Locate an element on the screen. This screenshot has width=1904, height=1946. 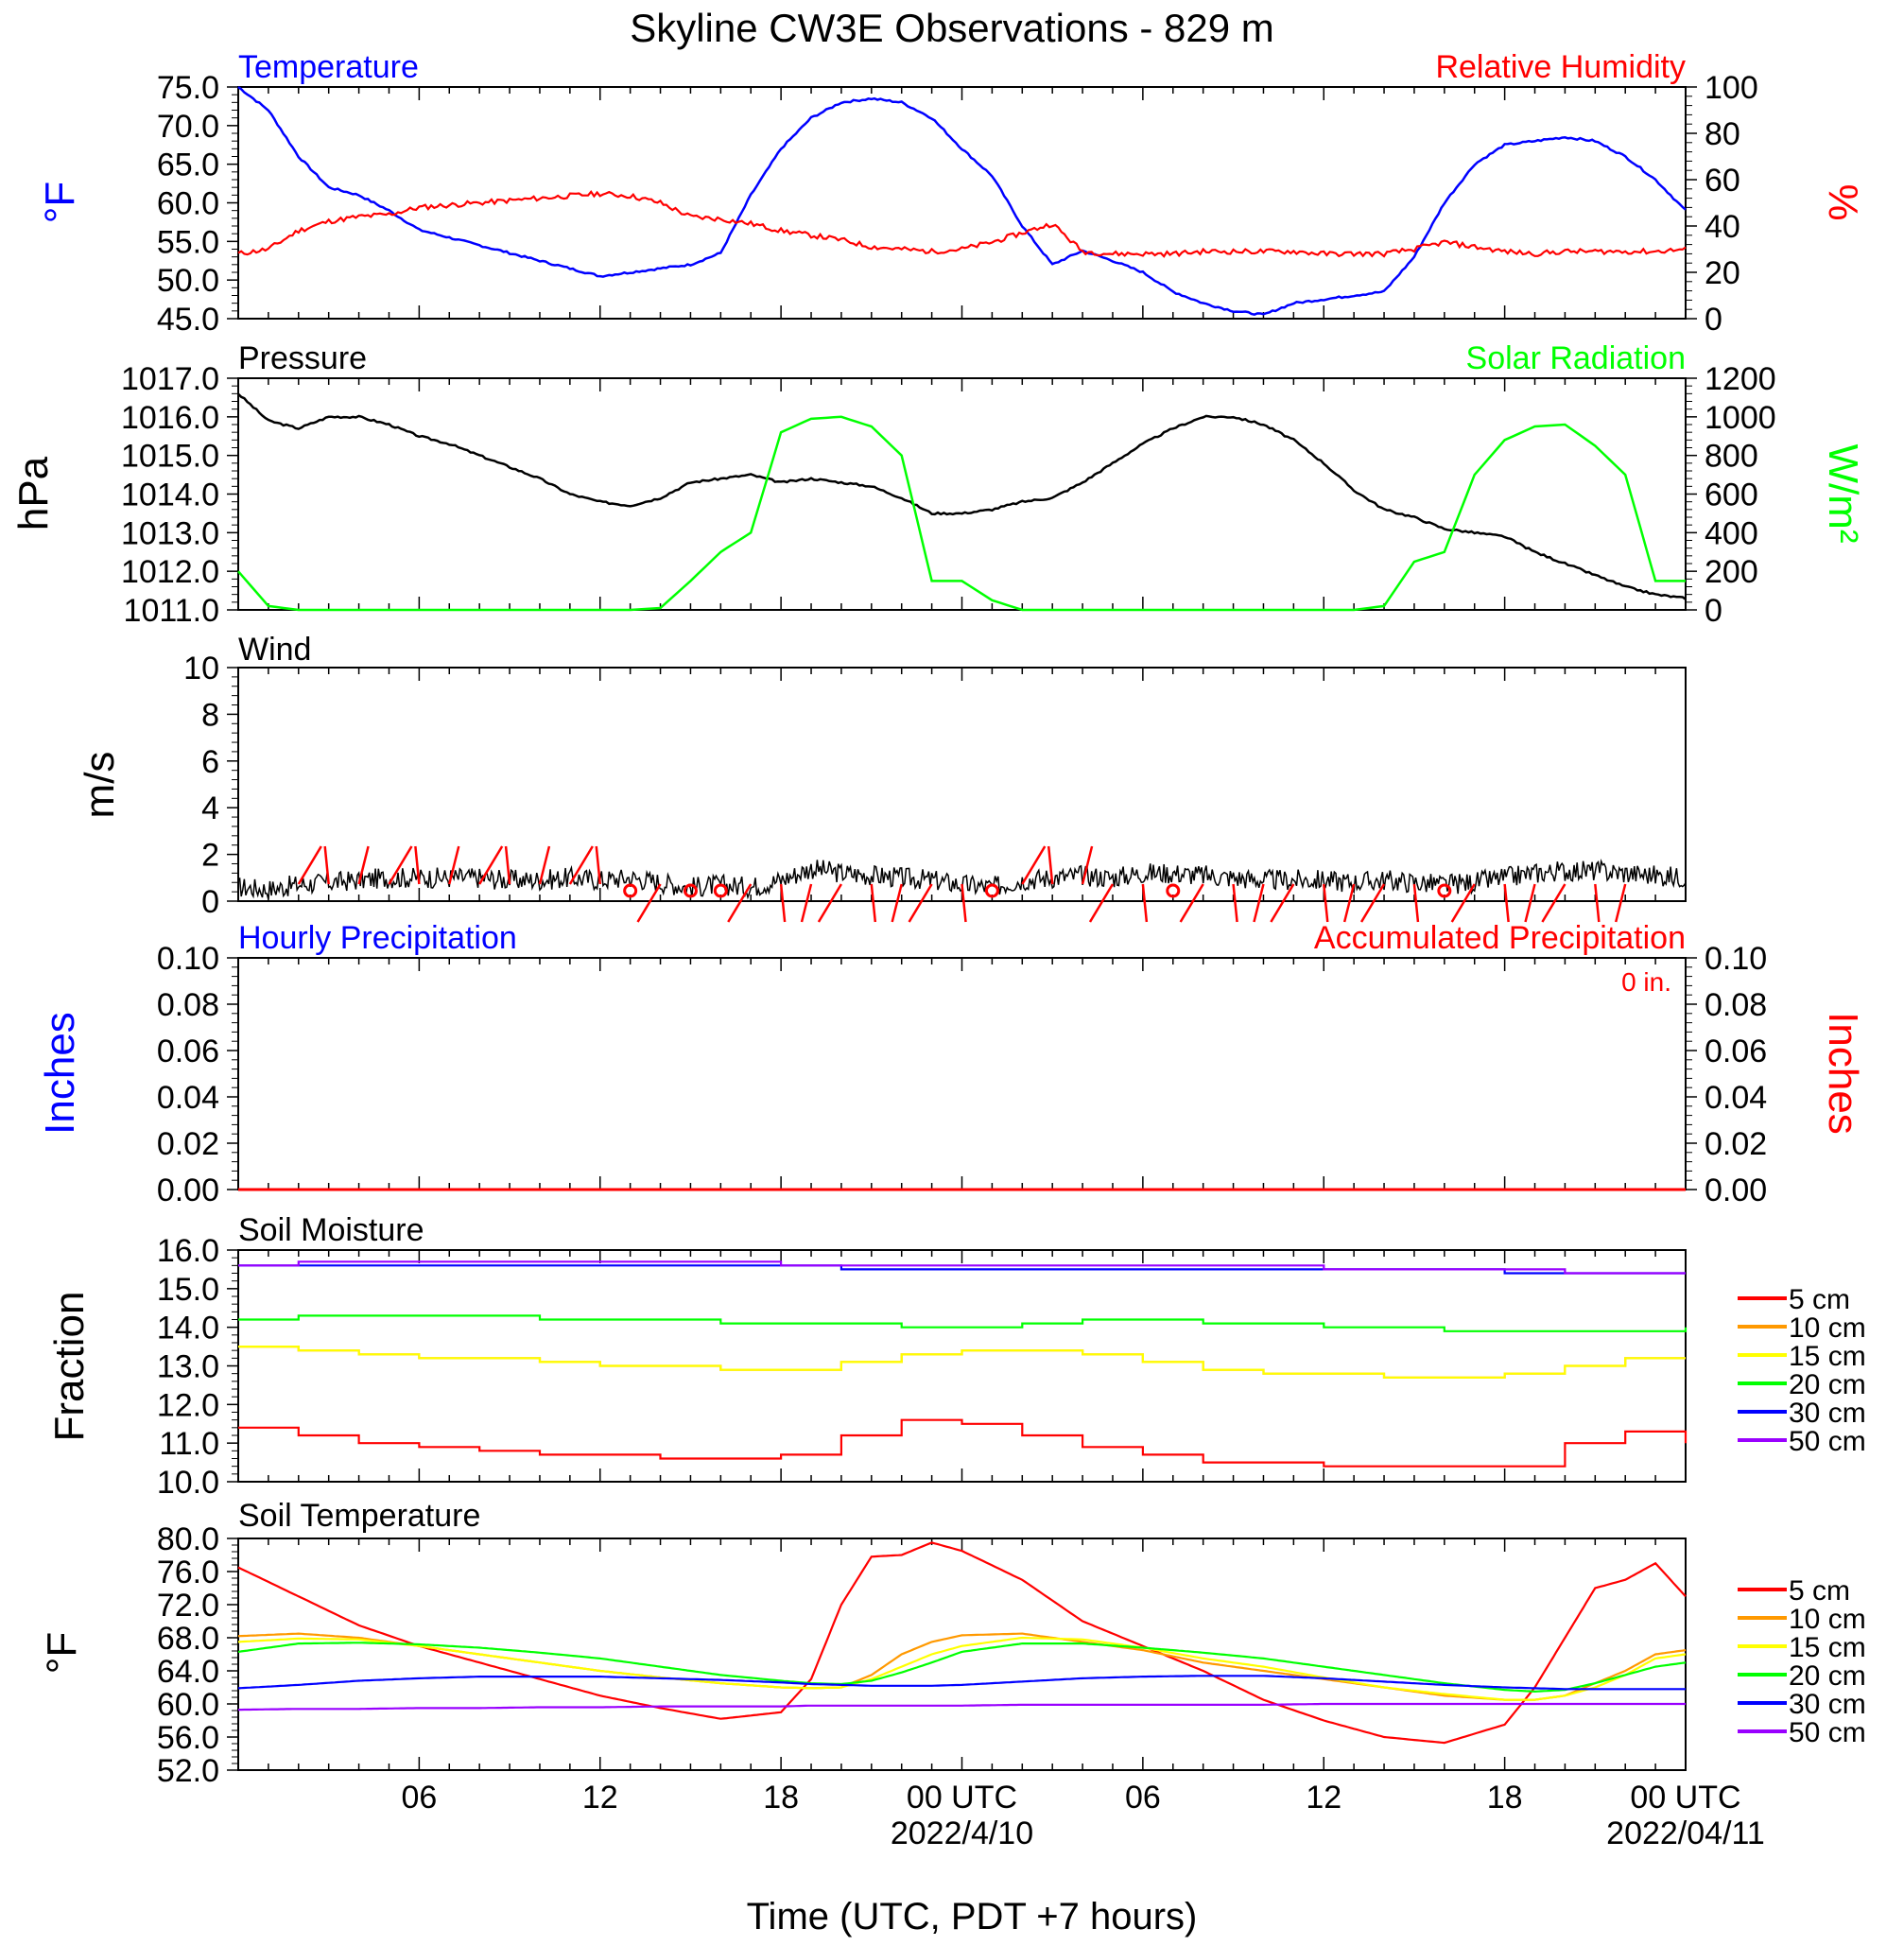
pressure-y-tick-label: 1014.0 is located at coordinates (170, 496).